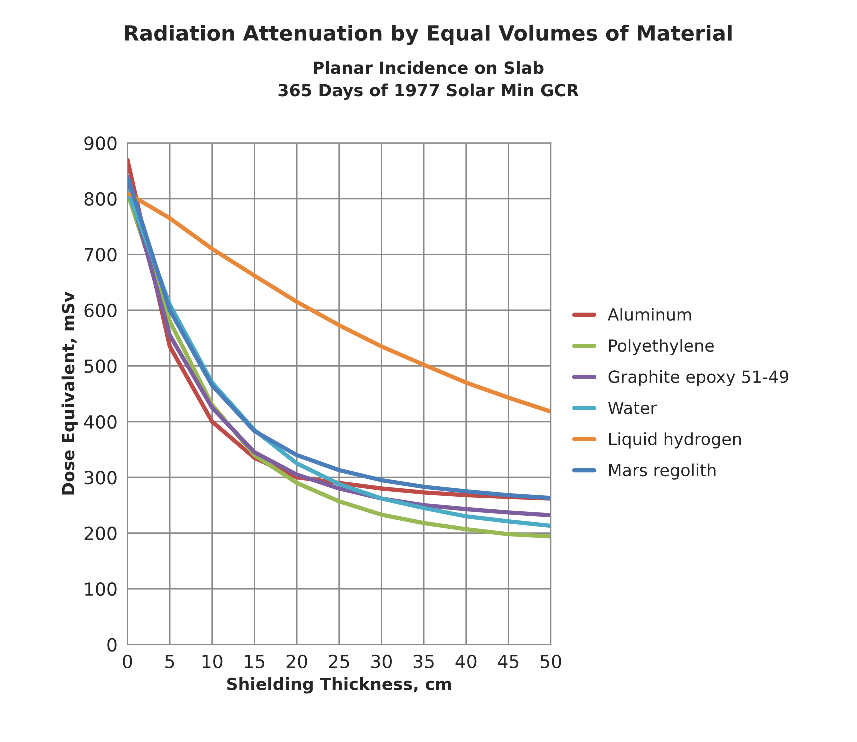 The image size is (857, 742). I want to click on x-tick-label: 30, so click(382, 661).